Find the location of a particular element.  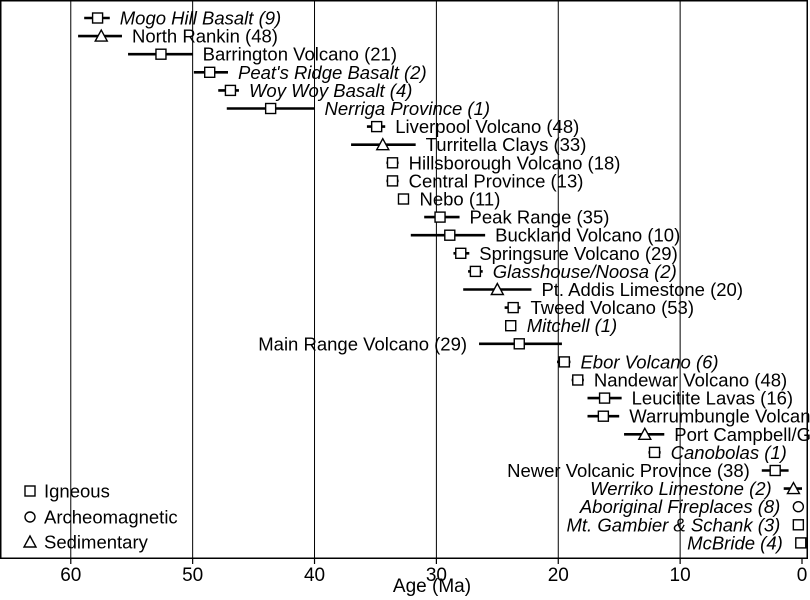

entry-label: Nandewar Volcano (48) is located at coordinates (690, 380).